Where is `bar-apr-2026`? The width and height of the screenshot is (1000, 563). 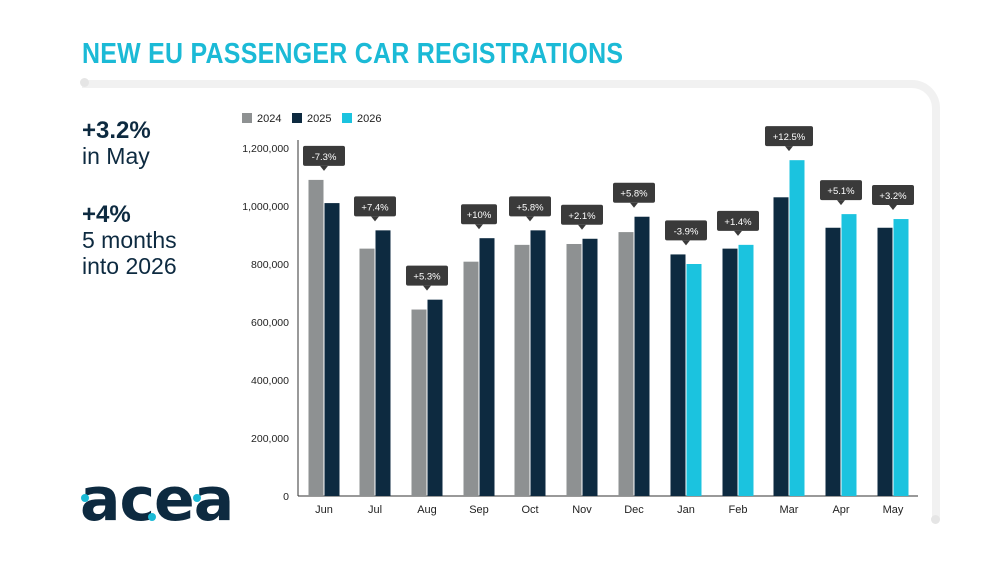 bar-apr-2026 is located at coordinates (849, 355).